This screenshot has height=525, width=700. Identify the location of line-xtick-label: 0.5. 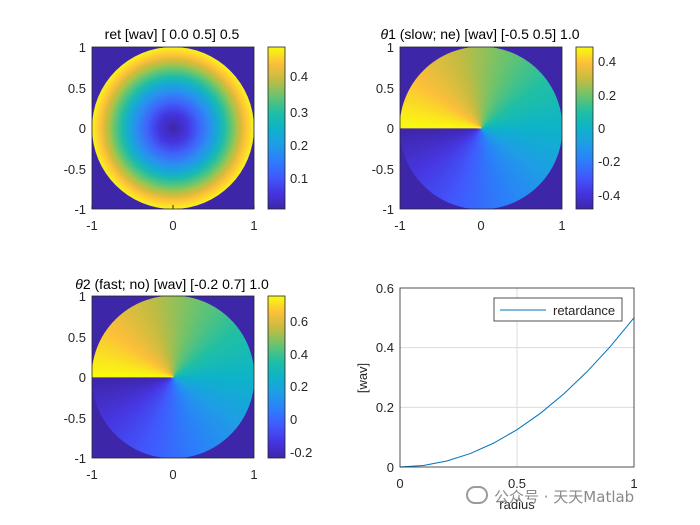
(517, 483).